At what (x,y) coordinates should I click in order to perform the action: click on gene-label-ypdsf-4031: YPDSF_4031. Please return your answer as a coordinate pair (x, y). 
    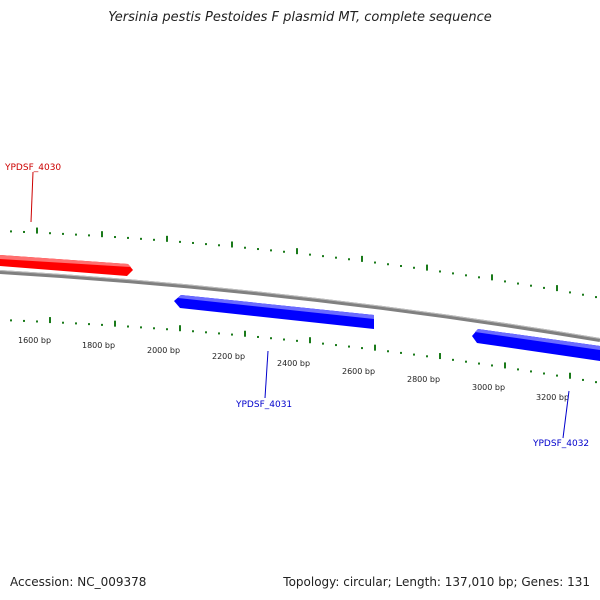
    Looking at the image, I should click on (263, 405).